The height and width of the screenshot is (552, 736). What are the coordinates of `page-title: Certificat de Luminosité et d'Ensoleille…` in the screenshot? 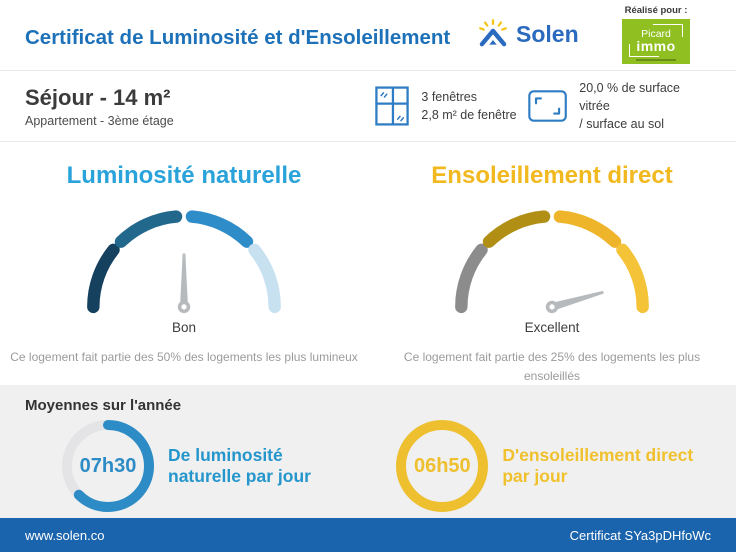 It's located at (238, 37).